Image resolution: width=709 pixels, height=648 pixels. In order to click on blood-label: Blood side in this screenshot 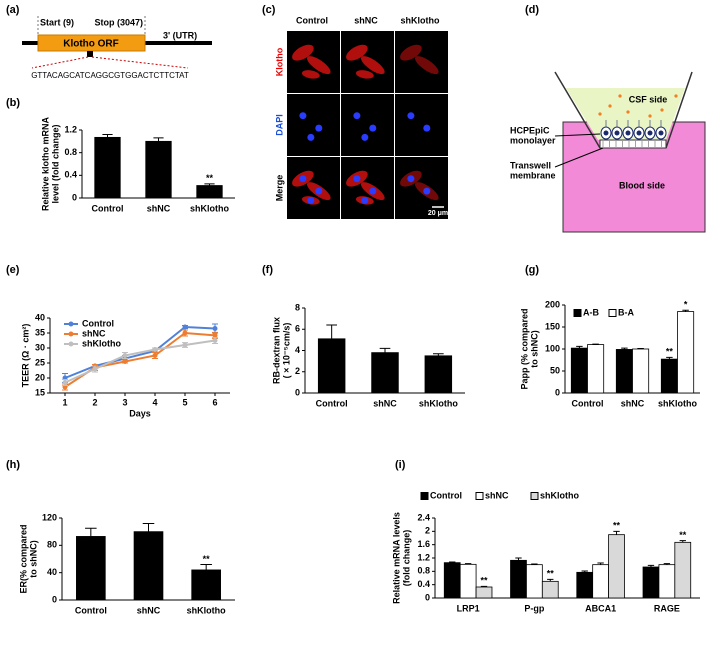, I will do `click(642, 185)`.